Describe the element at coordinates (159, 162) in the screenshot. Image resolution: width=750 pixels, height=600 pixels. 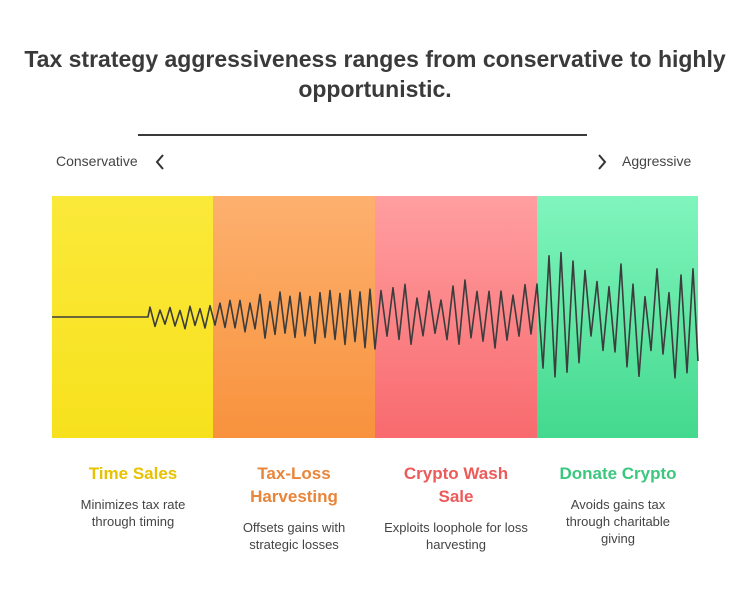
I see `chevron-left-icon` at that location.